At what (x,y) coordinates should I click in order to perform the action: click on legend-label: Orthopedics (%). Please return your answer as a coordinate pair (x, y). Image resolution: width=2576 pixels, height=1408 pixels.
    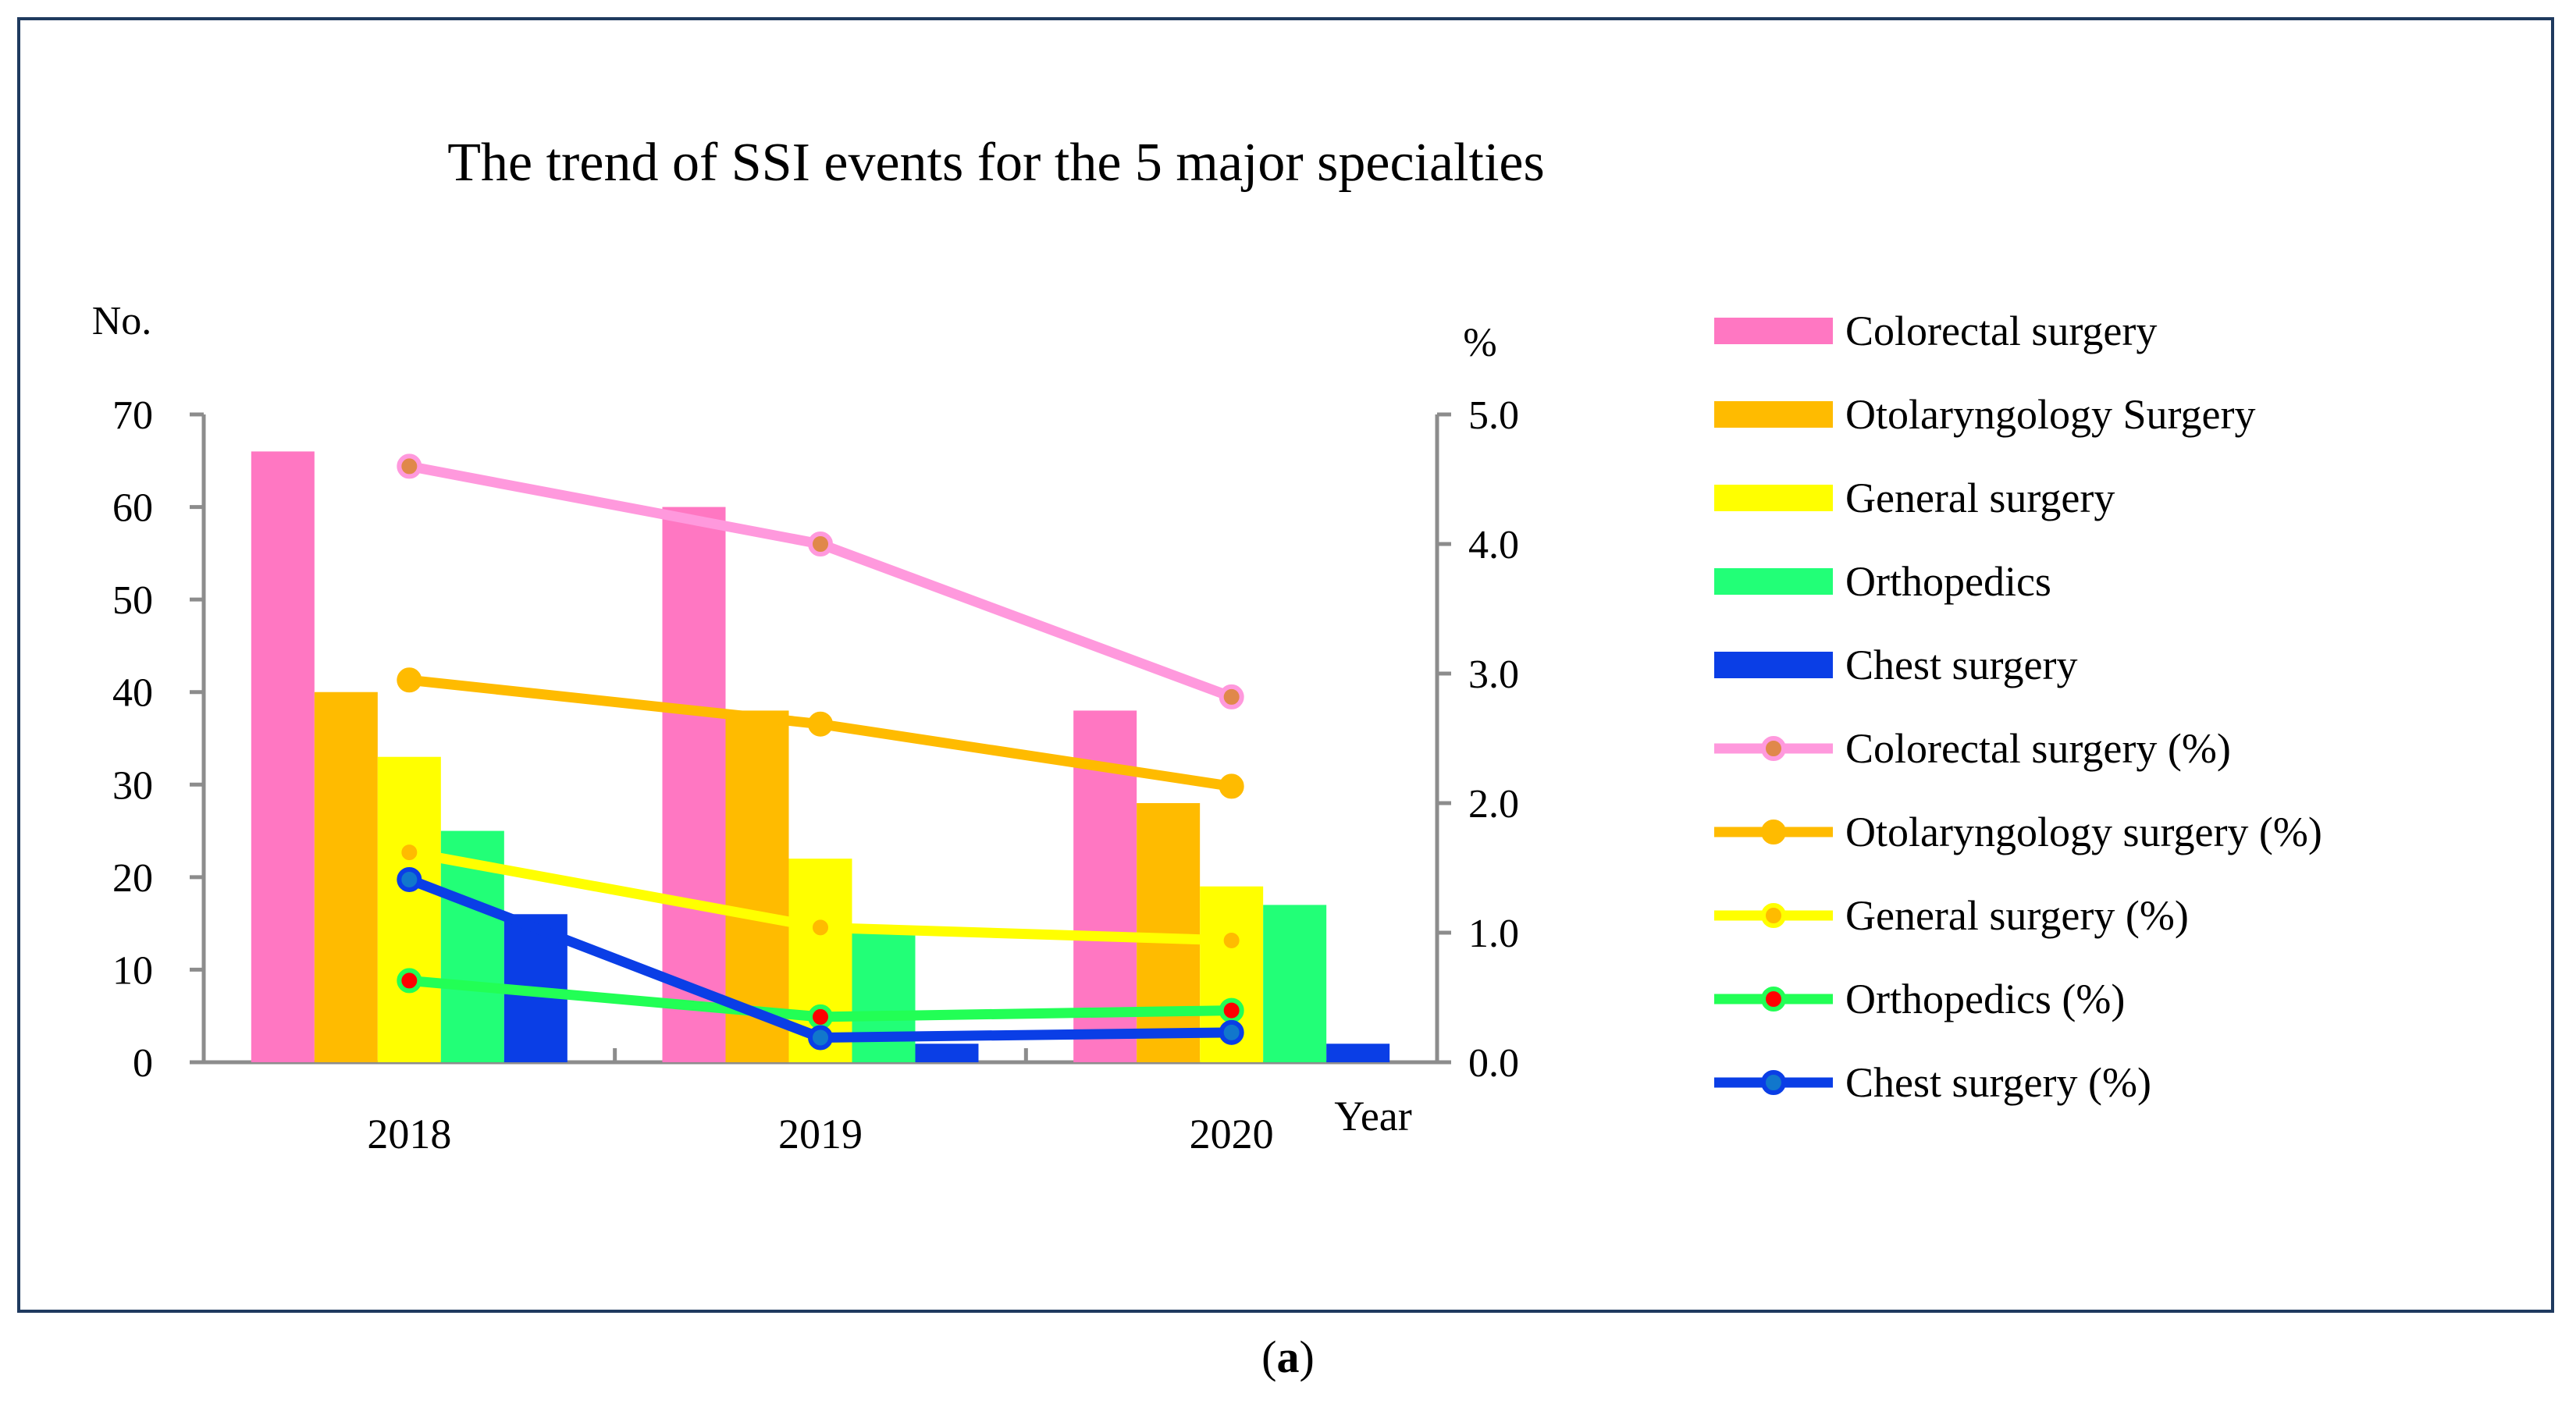
    Looking at the image, I should click on (1985, 999).